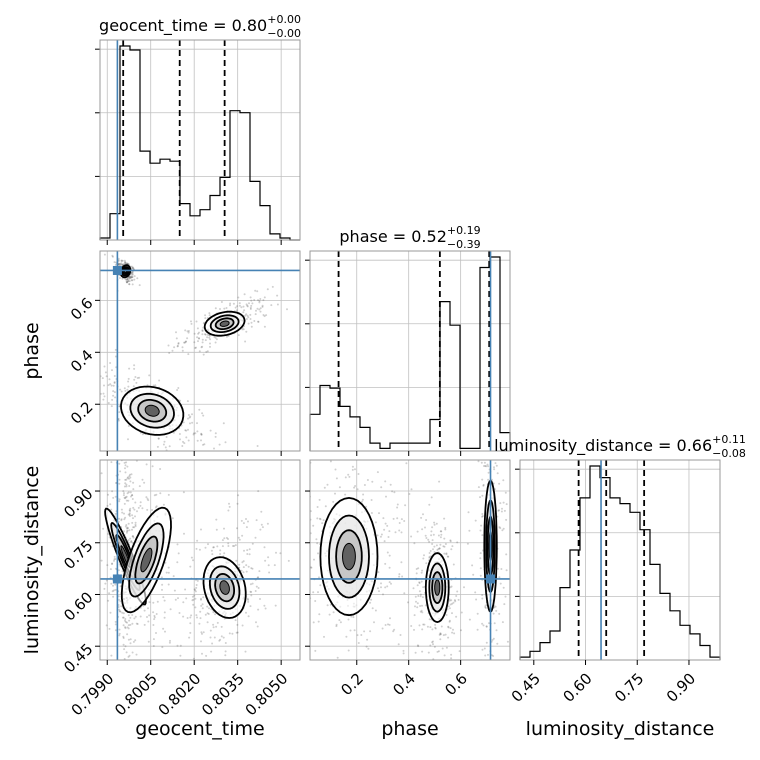 This screenshot has height=760, width=760. What do you see at coordinates (78, 606) in the screenshot?
I see `y-tick-label: 0.60` at bounding box center [78, 606].